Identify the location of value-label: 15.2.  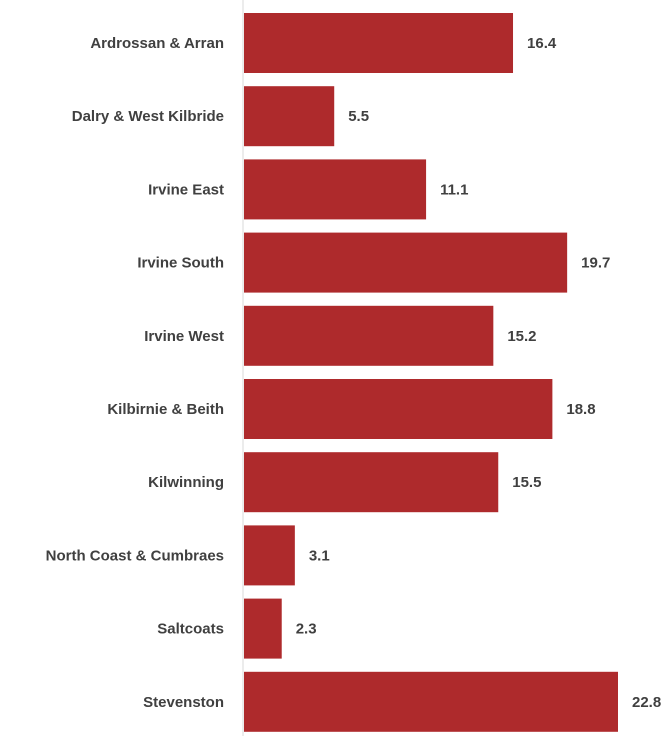
(521, 336).